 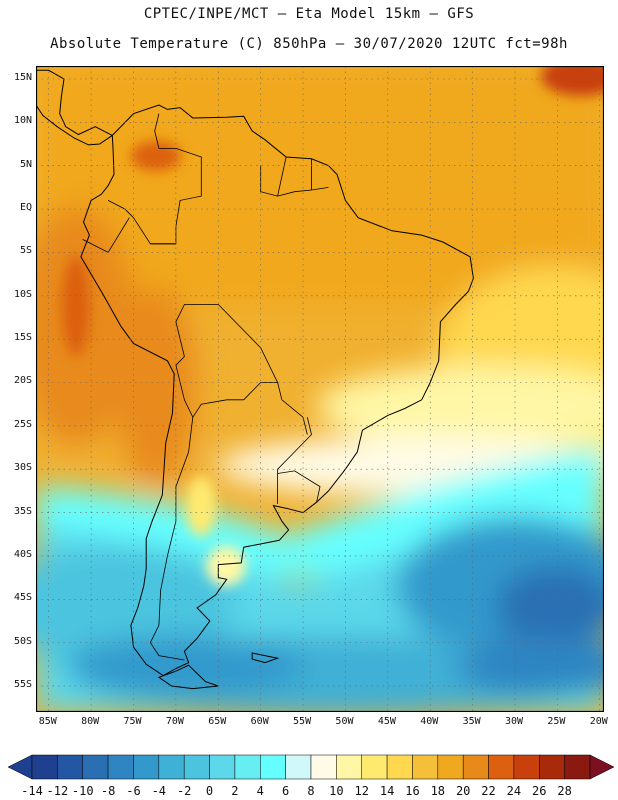 I want to click on longitude-tick-label: 35W, so click(x=471, y=721).